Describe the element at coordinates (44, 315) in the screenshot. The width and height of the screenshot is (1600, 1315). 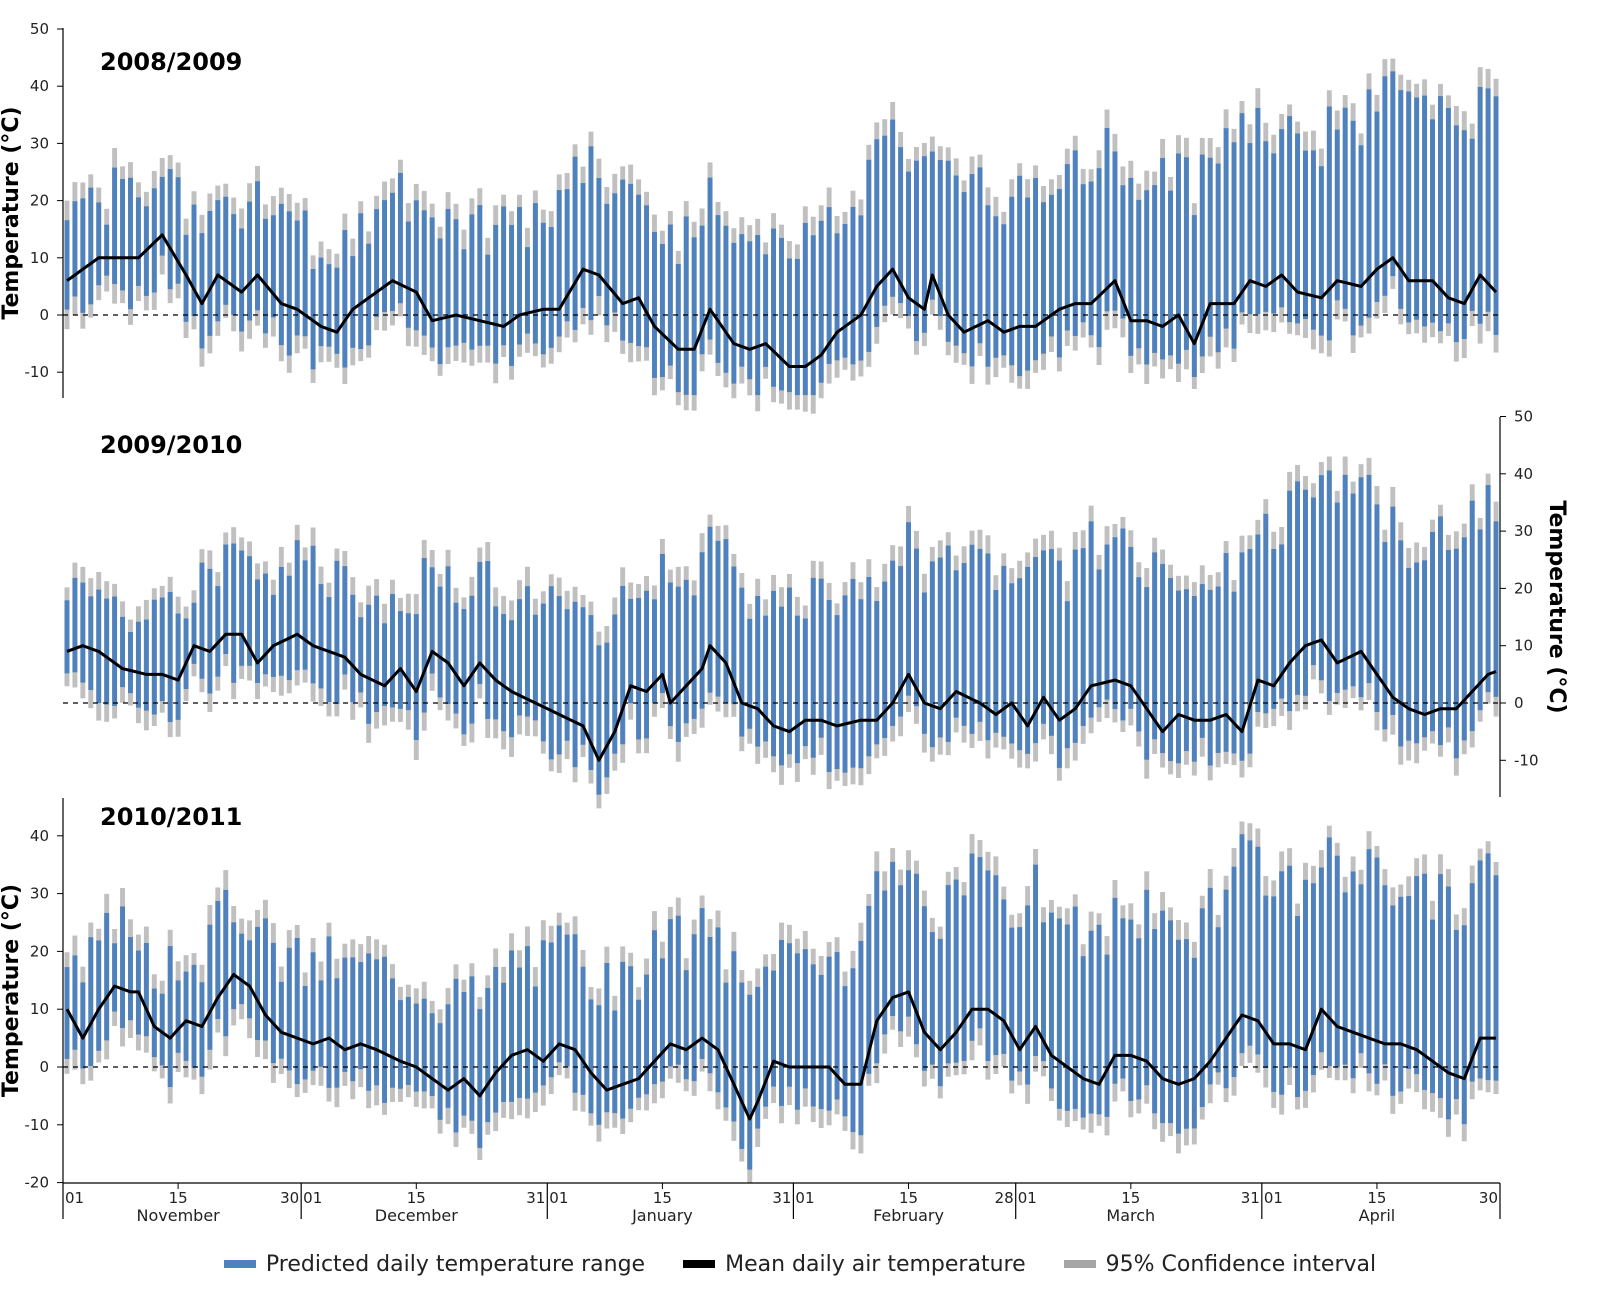
I see `y-tick-label: 0` at that location.